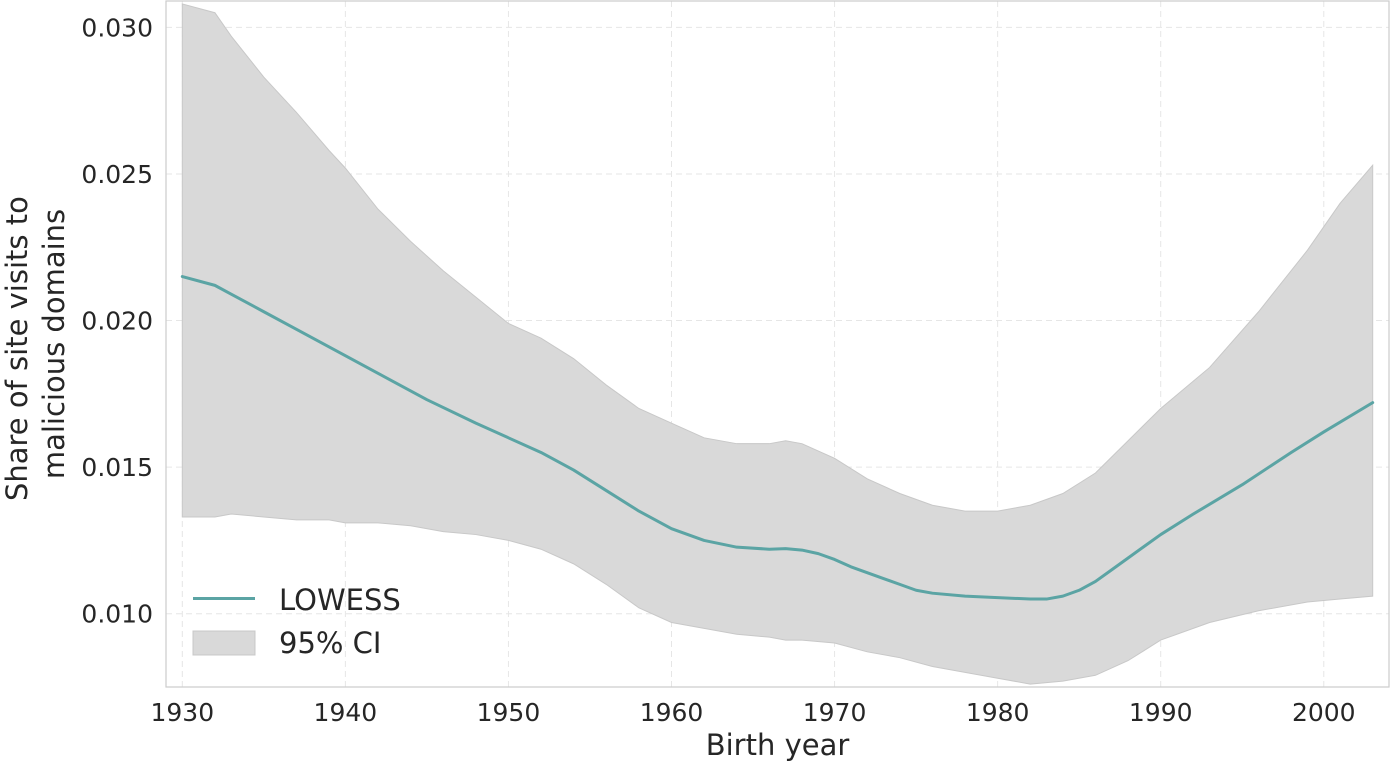 Image resolution: width=1391 pixels, height=761 pixels. I want to click on legend-ci-label: 95% CI, so click(330, 643).